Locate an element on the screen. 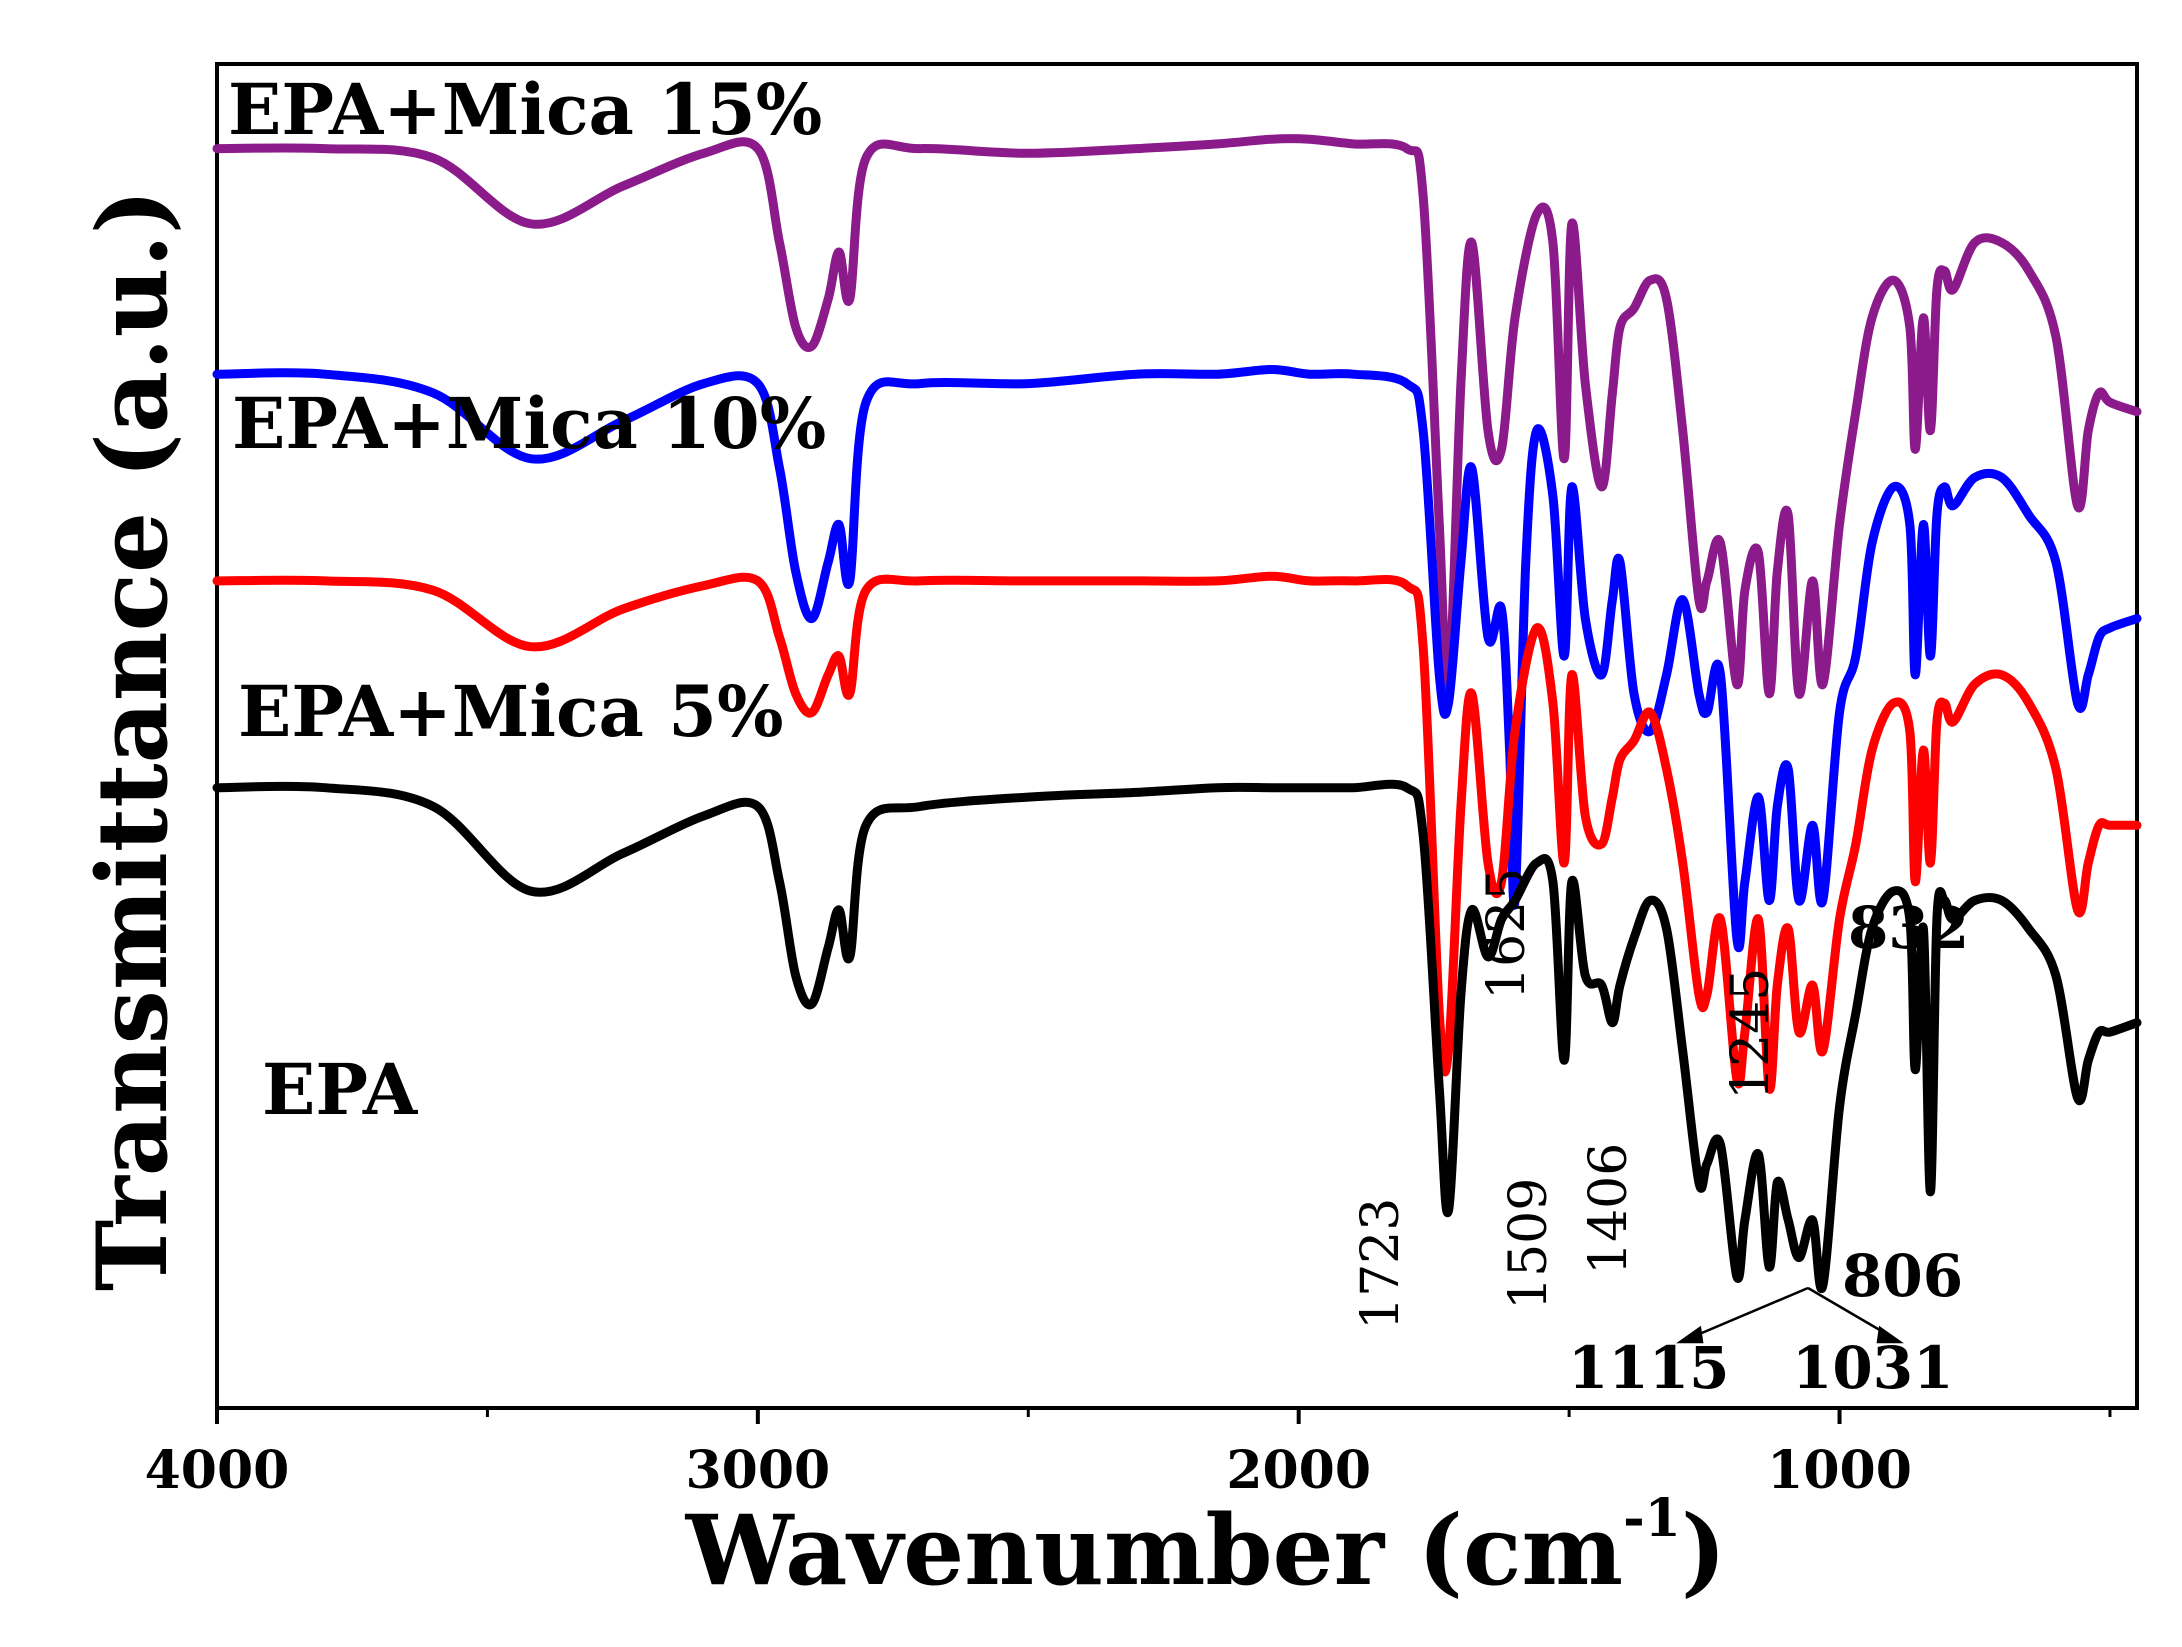 The image size is (2182, 1647). x-tick-label-4000: 4000 is located at coordinates (217, 1470).